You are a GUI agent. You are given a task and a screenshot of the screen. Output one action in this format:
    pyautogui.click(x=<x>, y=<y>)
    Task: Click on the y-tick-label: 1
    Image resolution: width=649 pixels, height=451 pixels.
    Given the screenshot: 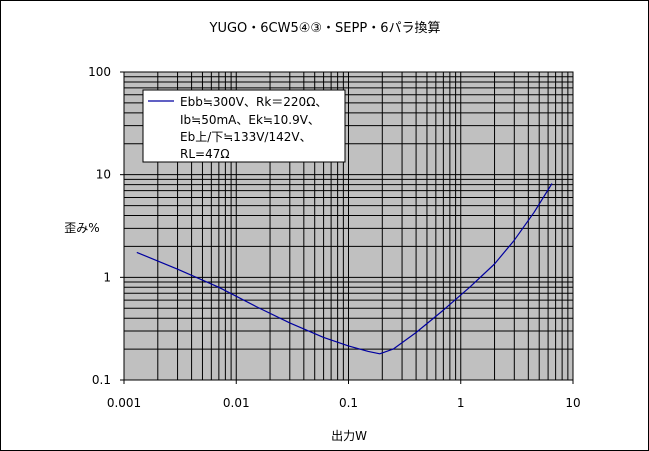 What is the action you would take?
    pyautogui.click(x=107, y=277)
    